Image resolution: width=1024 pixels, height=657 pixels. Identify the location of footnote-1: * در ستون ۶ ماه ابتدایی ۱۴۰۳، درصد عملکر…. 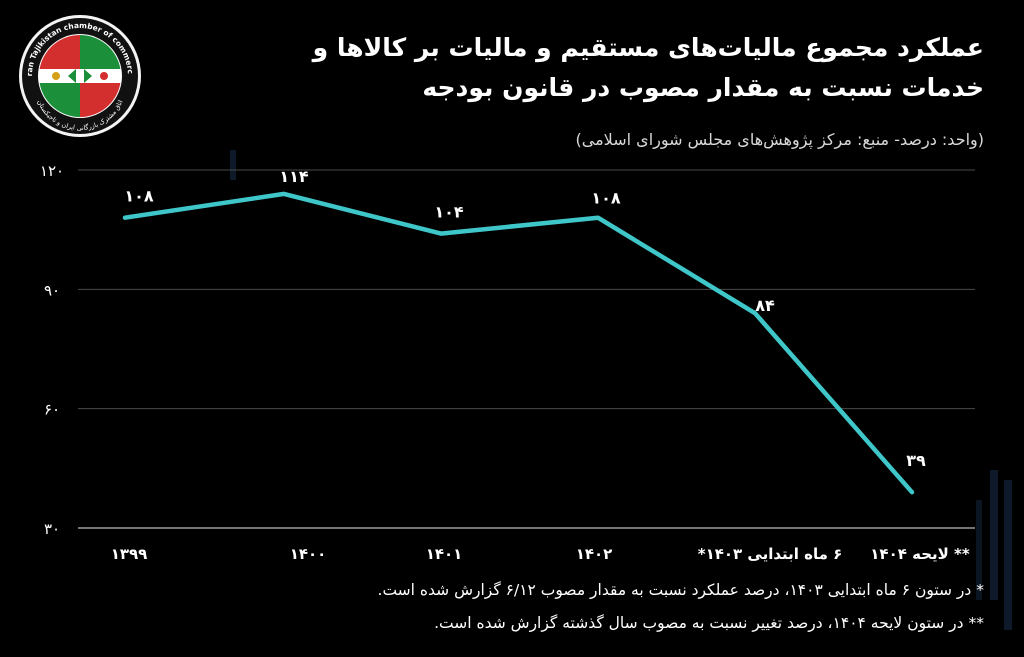
(680, 590).